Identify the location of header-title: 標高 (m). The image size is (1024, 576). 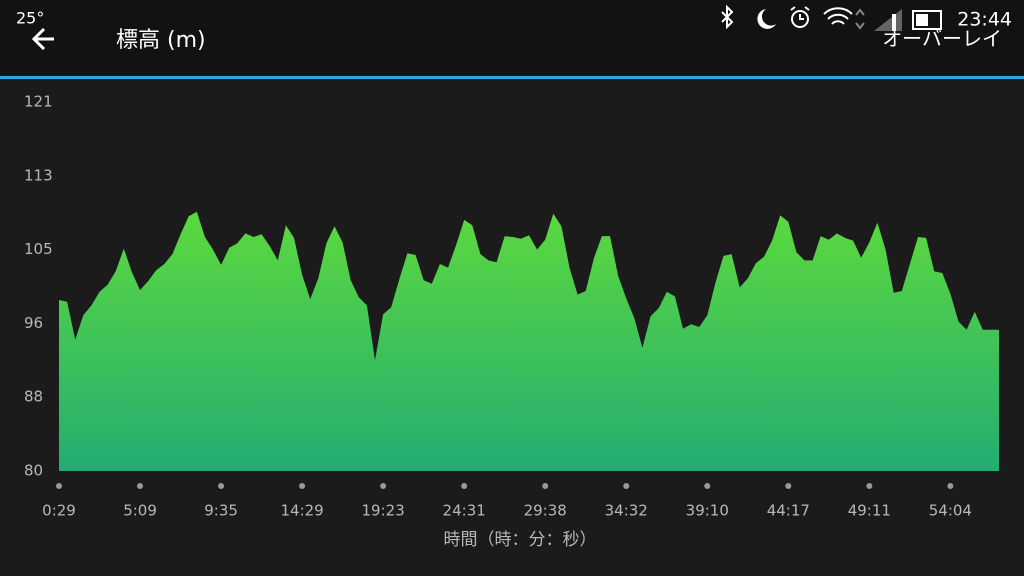
(161, 40).